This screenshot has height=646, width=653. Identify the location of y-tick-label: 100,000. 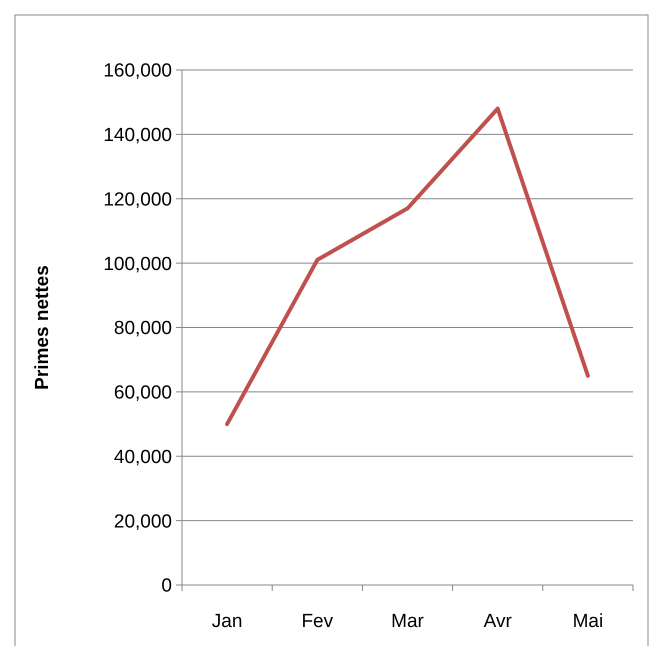
(137, 264).